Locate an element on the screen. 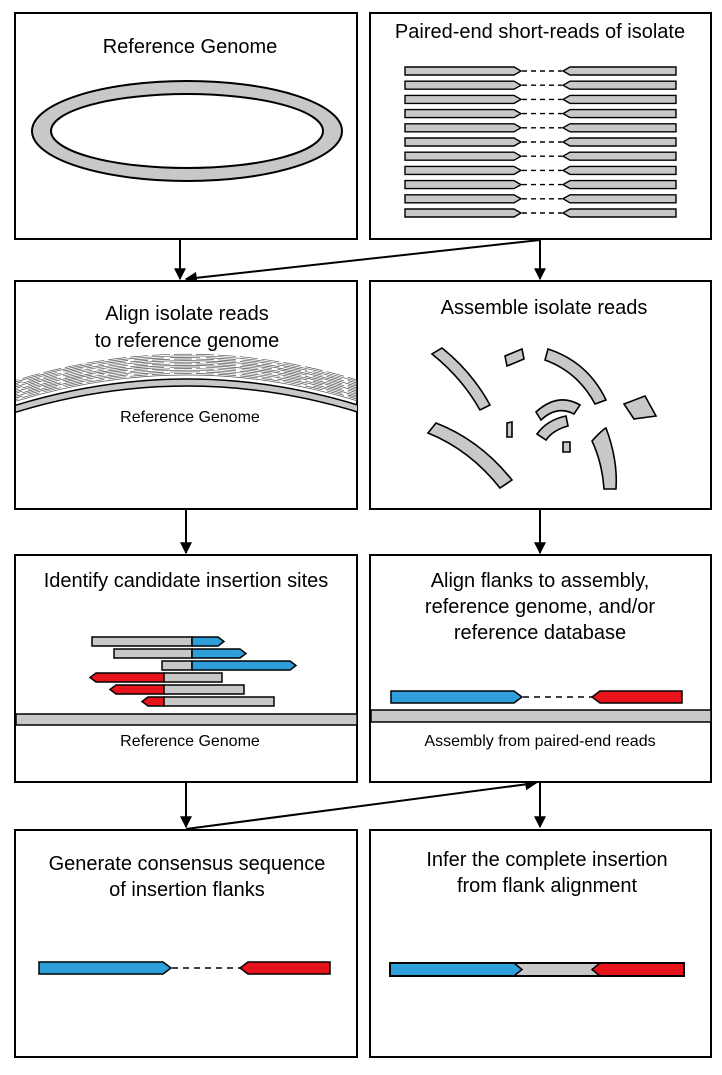  panel-identify-title: Identify candidate insertion sites is located at coordinates (186, 581).